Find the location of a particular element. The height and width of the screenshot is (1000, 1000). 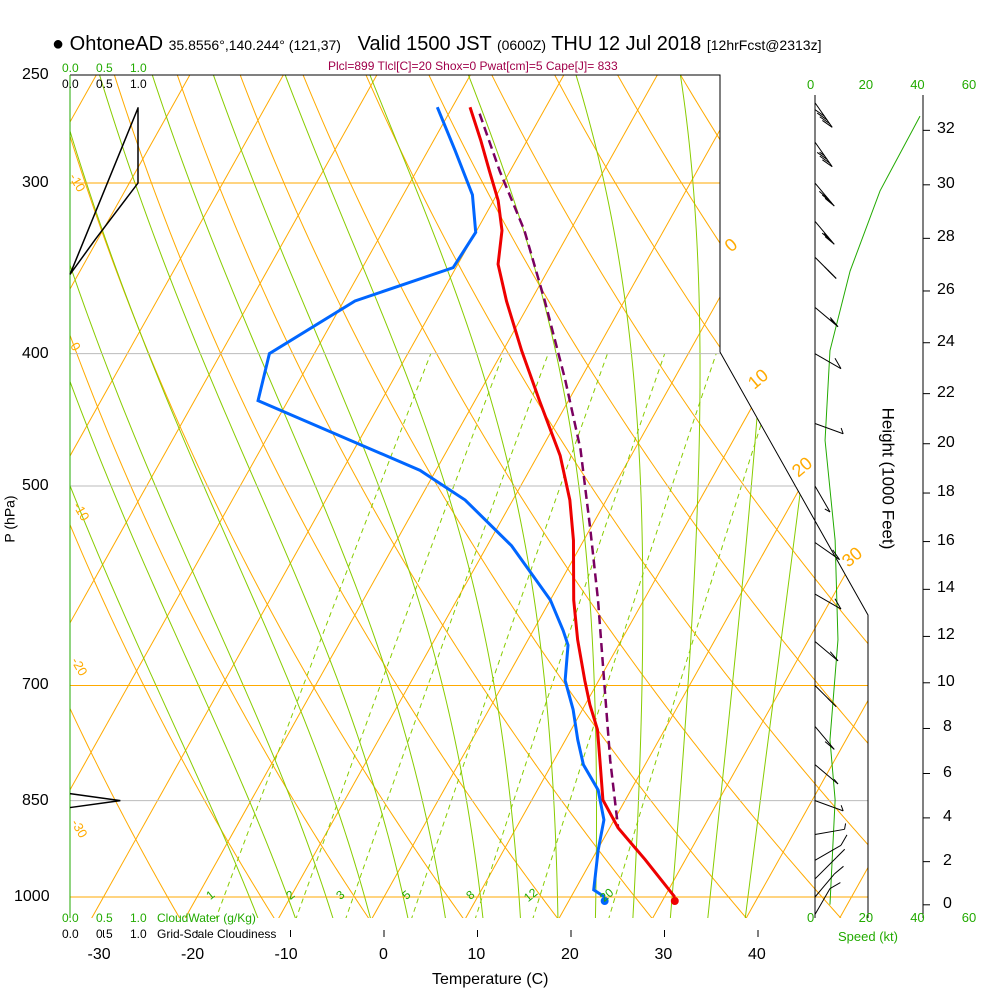

temp-tick-label: -30 is located at coordinates (99, 954).